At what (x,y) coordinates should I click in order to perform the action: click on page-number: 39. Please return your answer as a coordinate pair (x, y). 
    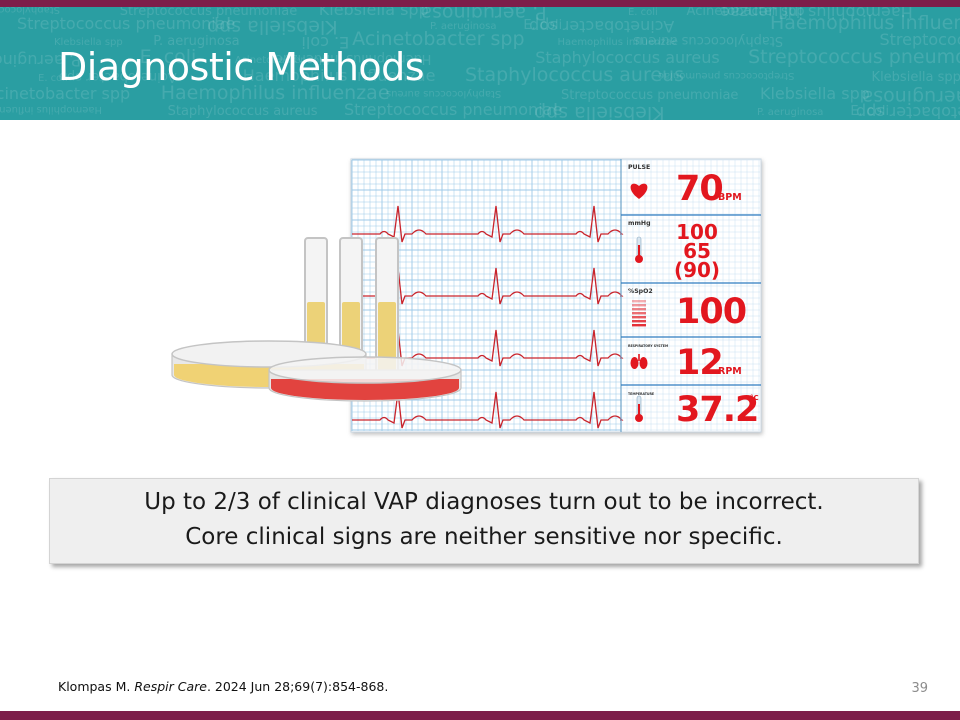
    Looking at the image, I should click on (919, 688).